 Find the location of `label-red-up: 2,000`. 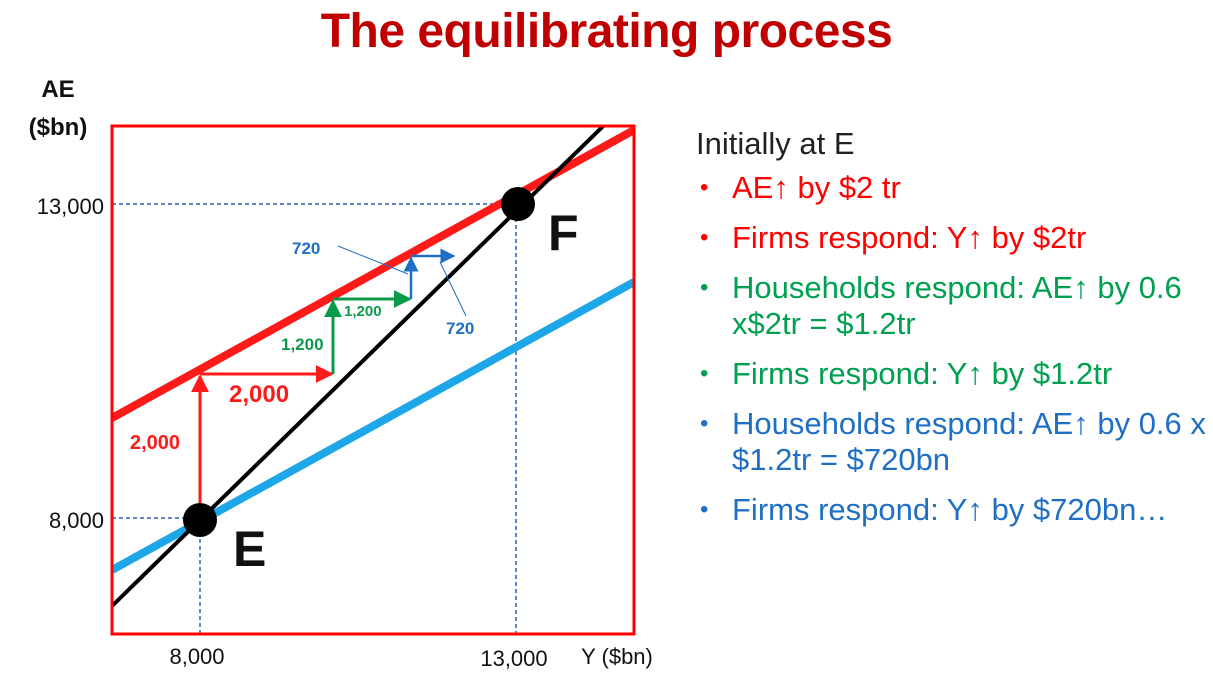

label-red-up: 2,000 is located at coordinates (155, 443).